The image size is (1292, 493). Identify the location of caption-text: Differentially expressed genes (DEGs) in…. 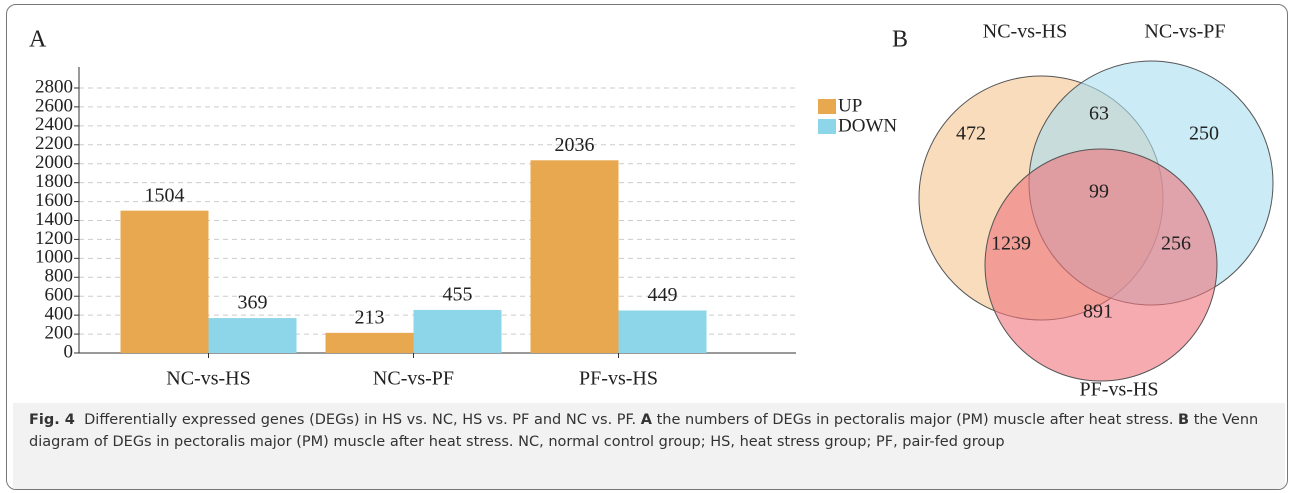
(360, 420).